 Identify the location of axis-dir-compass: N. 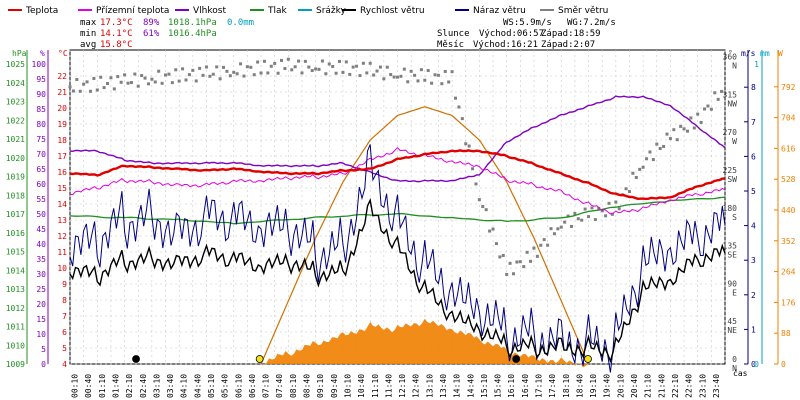
(734, 66).